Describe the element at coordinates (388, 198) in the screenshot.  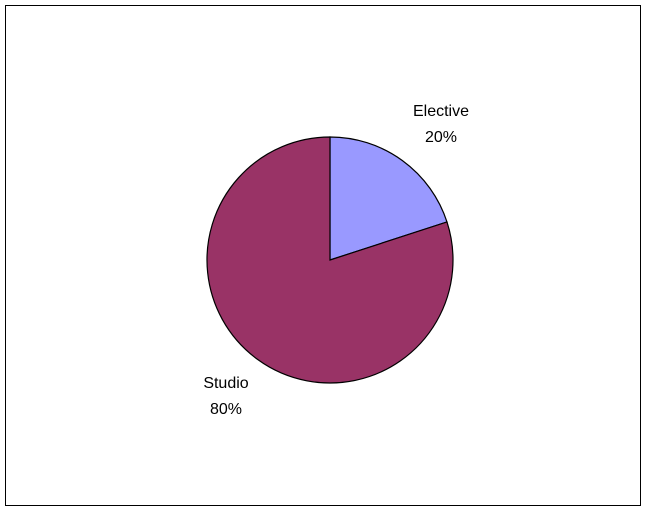
I see `pie-slice-elective` at that location.